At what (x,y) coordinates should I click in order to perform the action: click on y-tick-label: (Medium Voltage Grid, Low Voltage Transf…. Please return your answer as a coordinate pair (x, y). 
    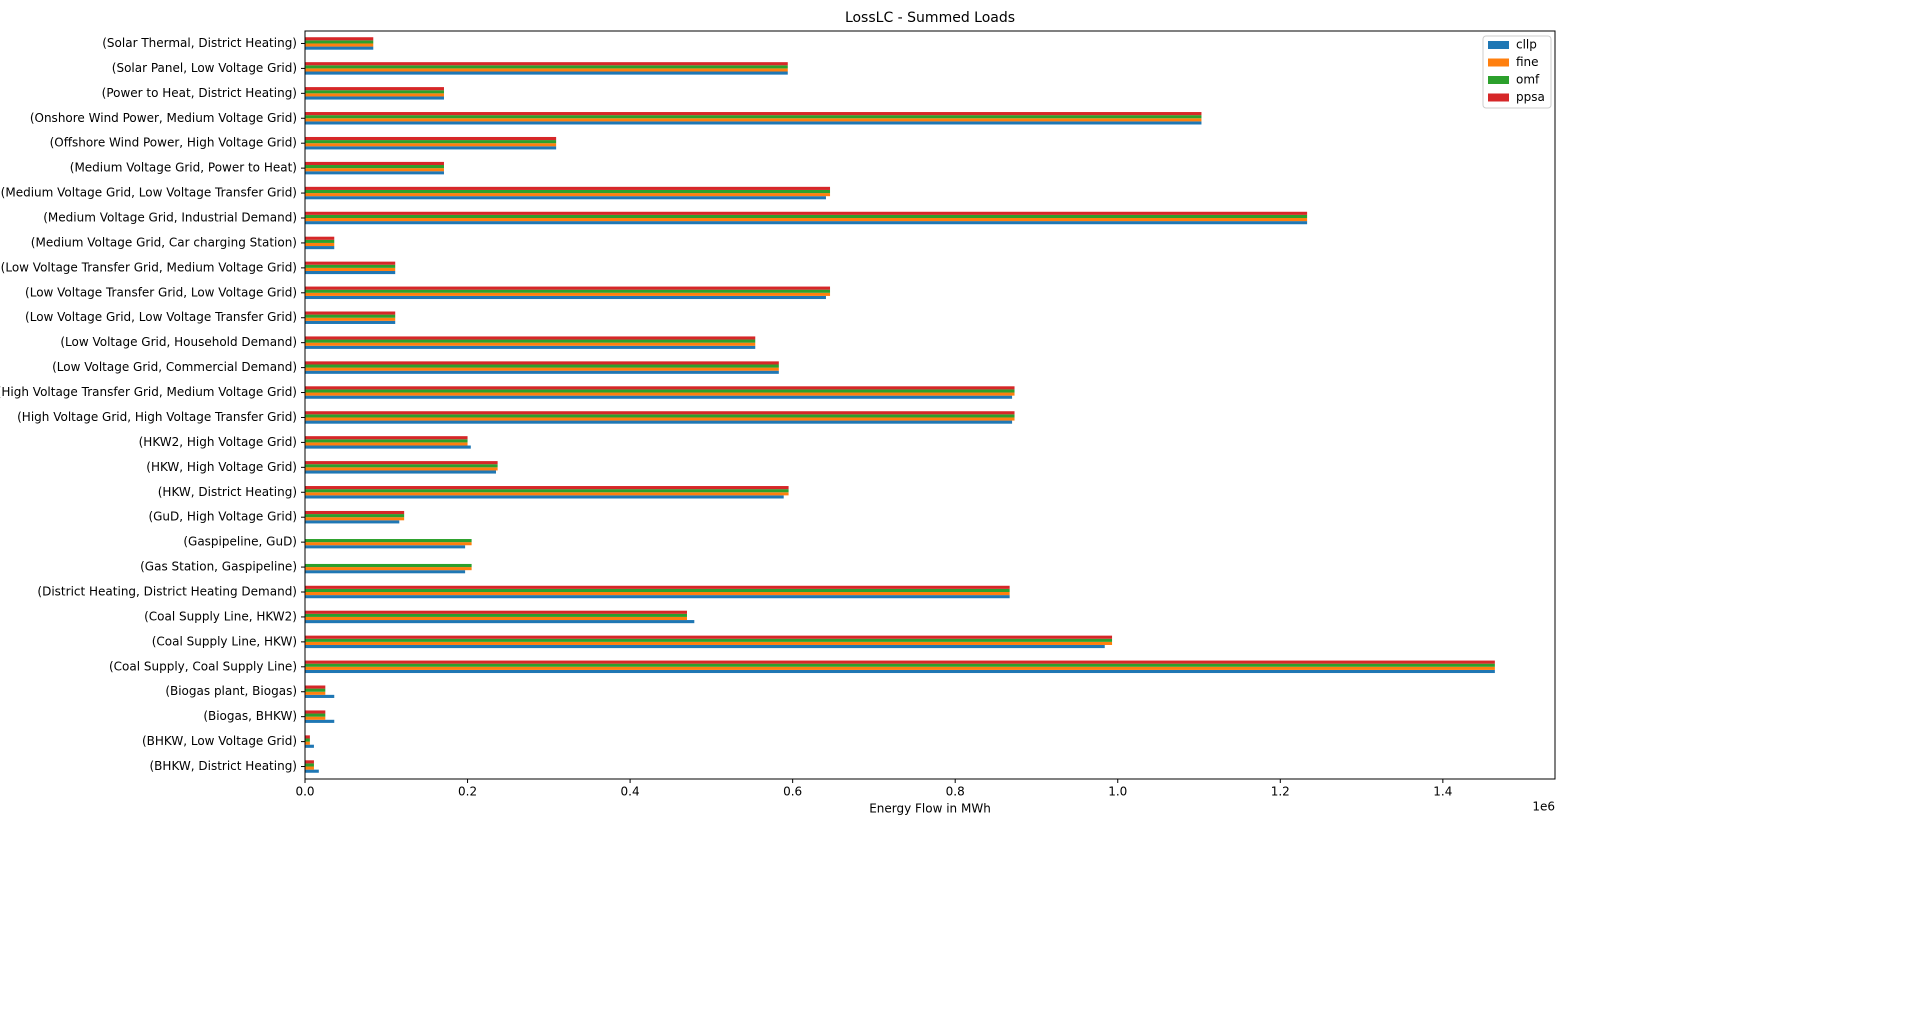
    Looking at the image, I should click on (149, 193).